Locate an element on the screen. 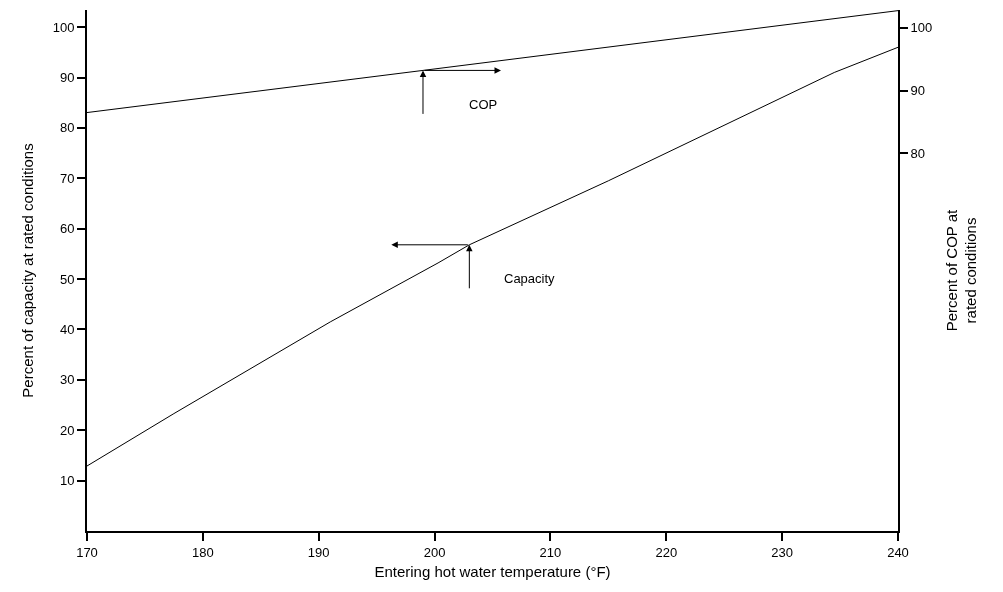  x-tick-label: 200 is located at coordinates (434, 552).